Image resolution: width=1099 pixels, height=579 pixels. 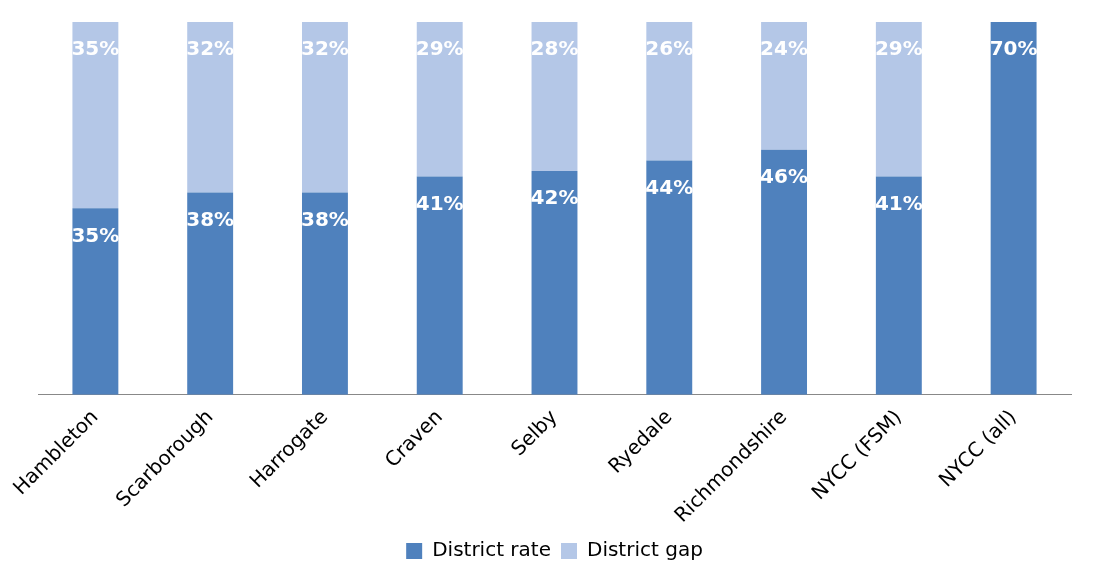 I want to click on data-label: 28%, so click(x=554, y=48).